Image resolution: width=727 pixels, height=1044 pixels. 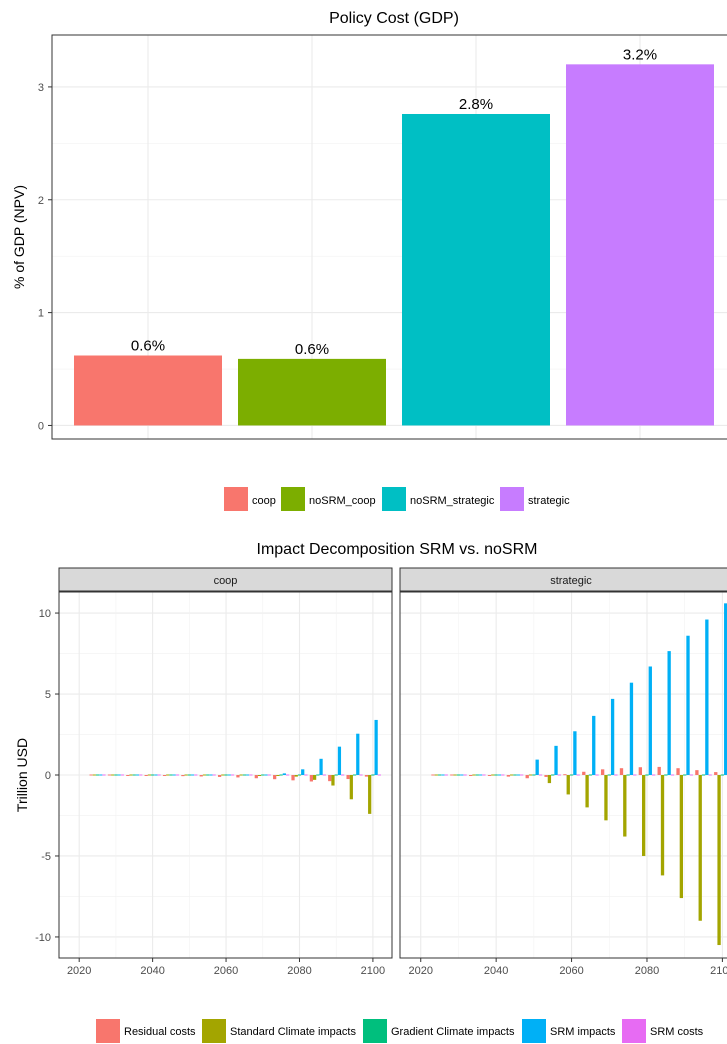 I want to click on data-label-strategic: 3.2%, so click(x=640, y=54).